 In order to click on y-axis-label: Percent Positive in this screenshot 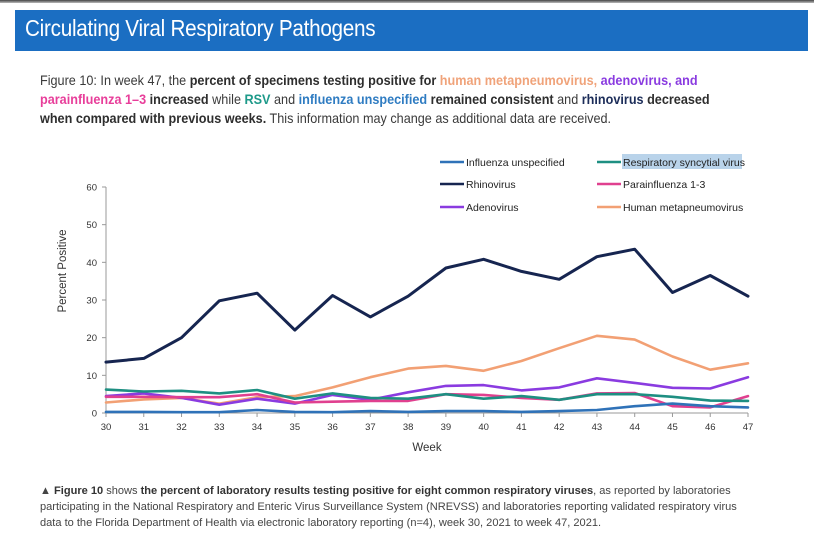, I will do `click(63, 270)`.